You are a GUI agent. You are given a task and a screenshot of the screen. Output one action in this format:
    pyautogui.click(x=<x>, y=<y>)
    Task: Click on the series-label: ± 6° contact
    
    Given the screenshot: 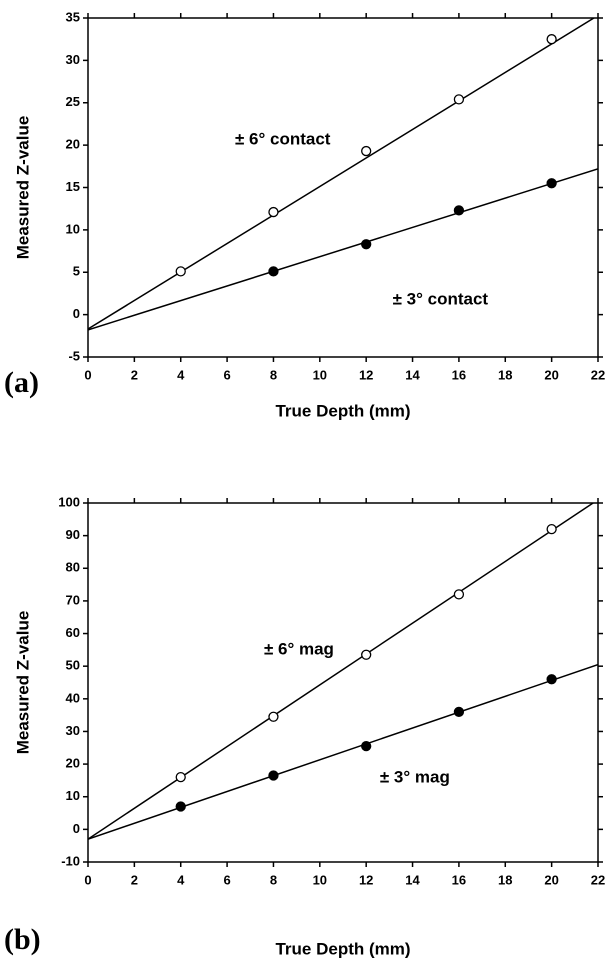 What is the action you would take?
    pyautogui.click(x=283, y=139)
    